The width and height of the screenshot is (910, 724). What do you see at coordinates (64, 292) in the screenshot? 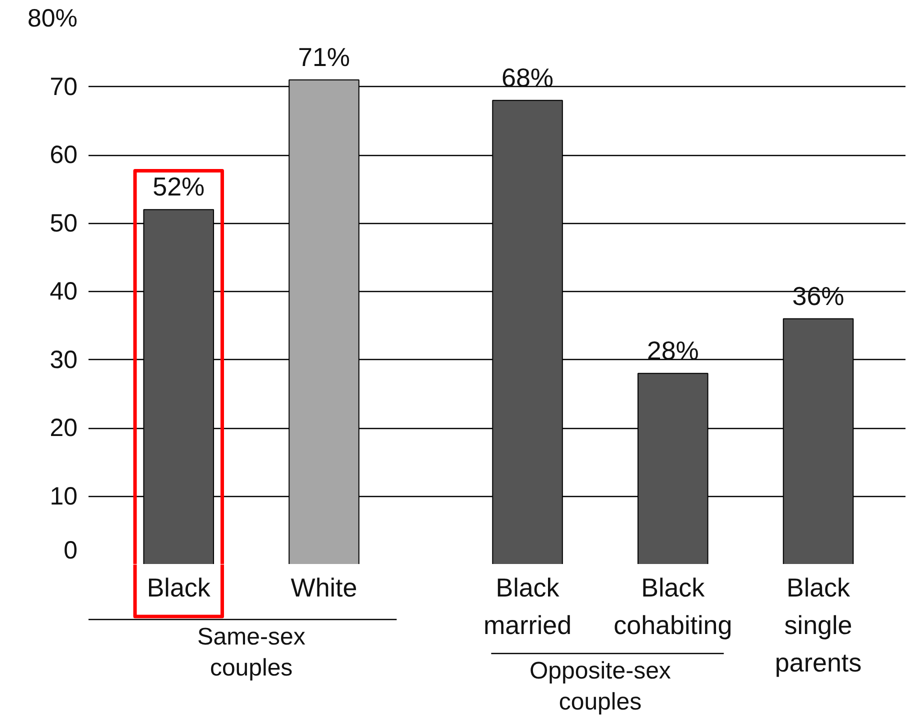
I see `y-tick-label: 40` at bounding box center [64, 292].